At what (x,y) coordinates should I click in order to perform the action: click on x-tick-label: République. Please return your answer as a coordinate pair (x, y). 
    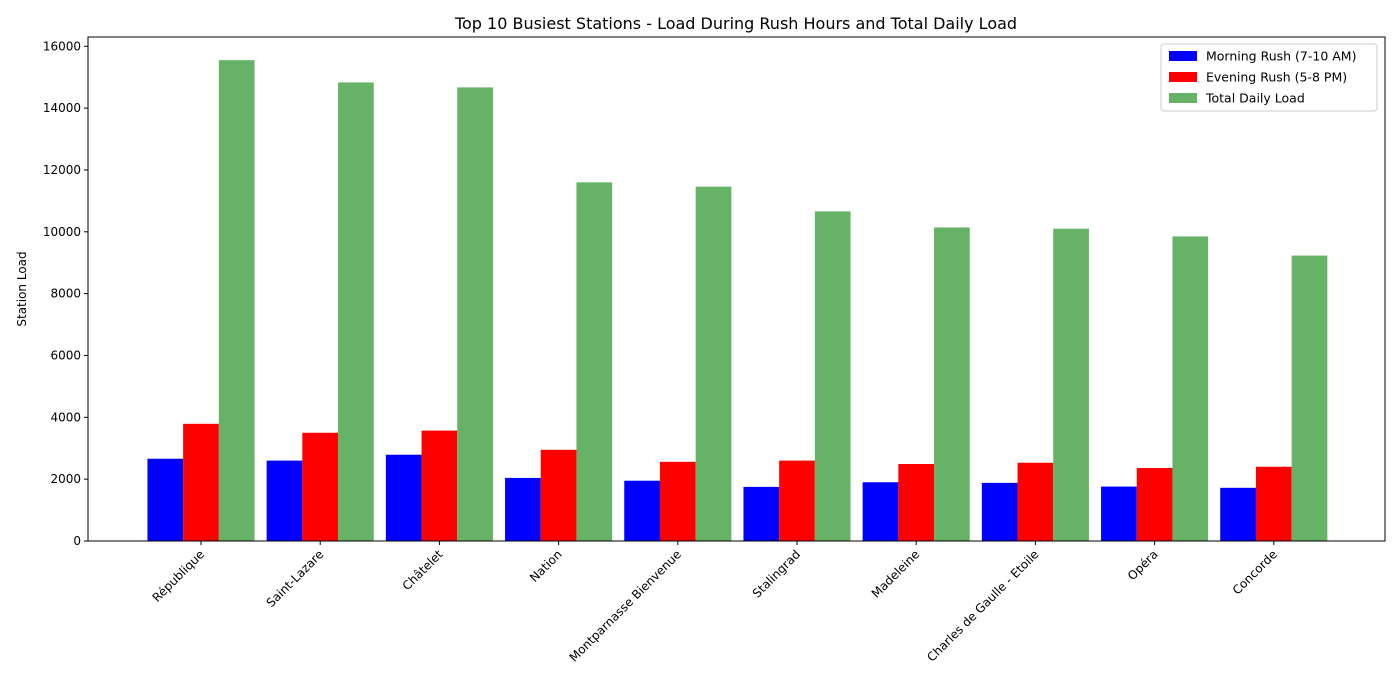
    Looking at the image, I should click on (178, 575).